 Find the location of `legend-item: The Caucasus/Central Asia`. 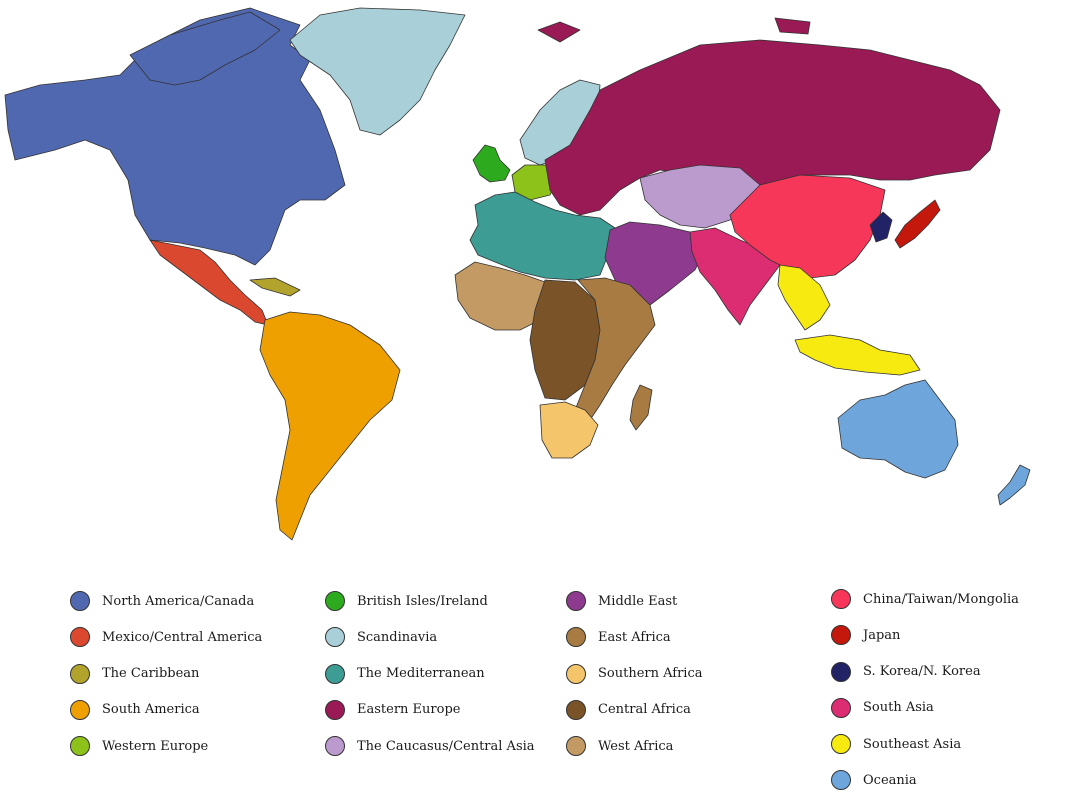

legend-item: The Caucasus/Central Asia is located at coordinates (430, 746).